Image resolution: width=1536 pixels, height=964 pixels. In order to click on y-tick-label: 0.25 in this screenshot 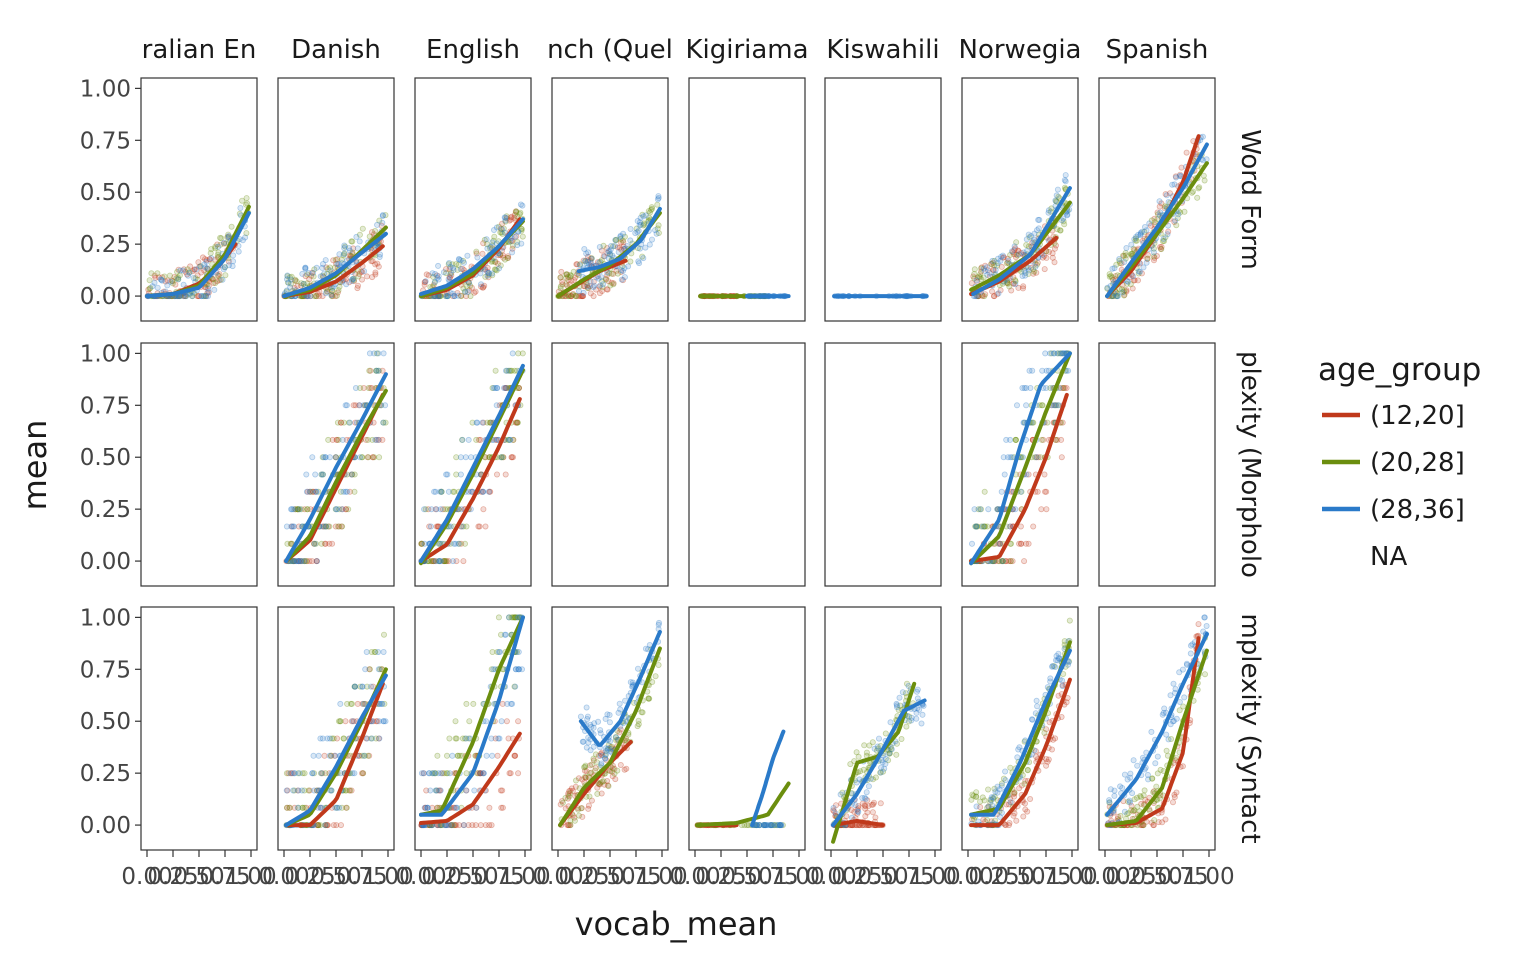, I will do `click(105, 245)`.